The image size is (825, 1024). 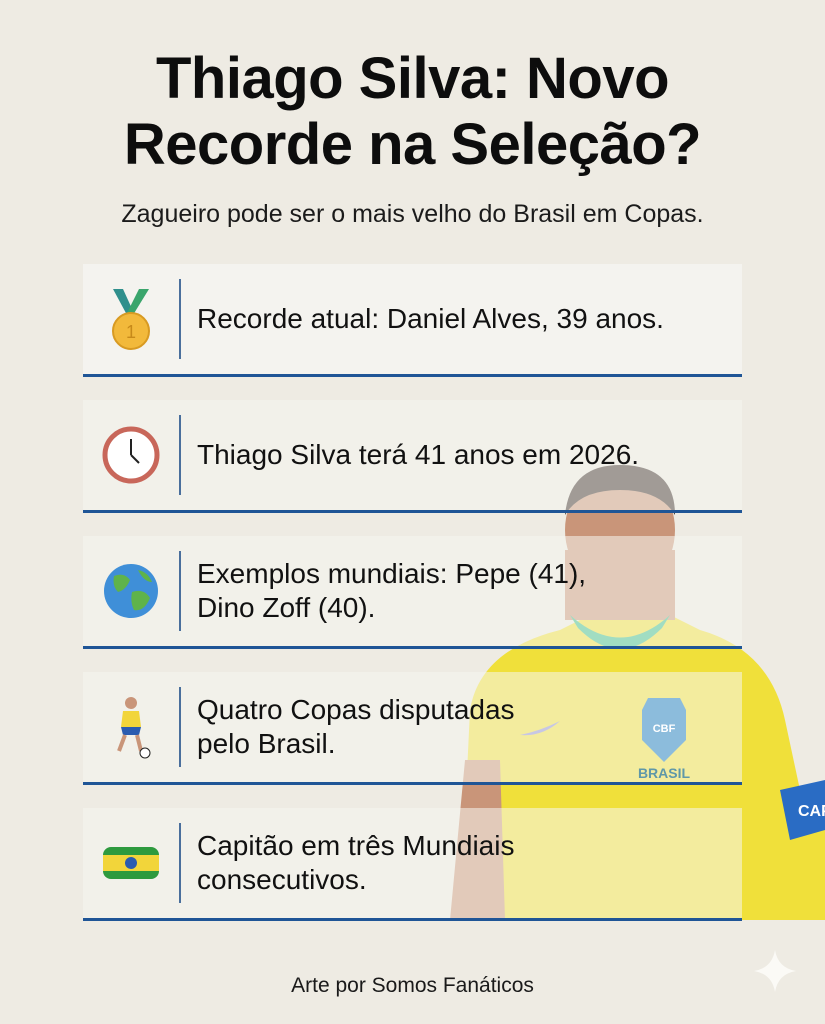 I want to click on fact-line: consecutivos., so click(x=282, y=879).